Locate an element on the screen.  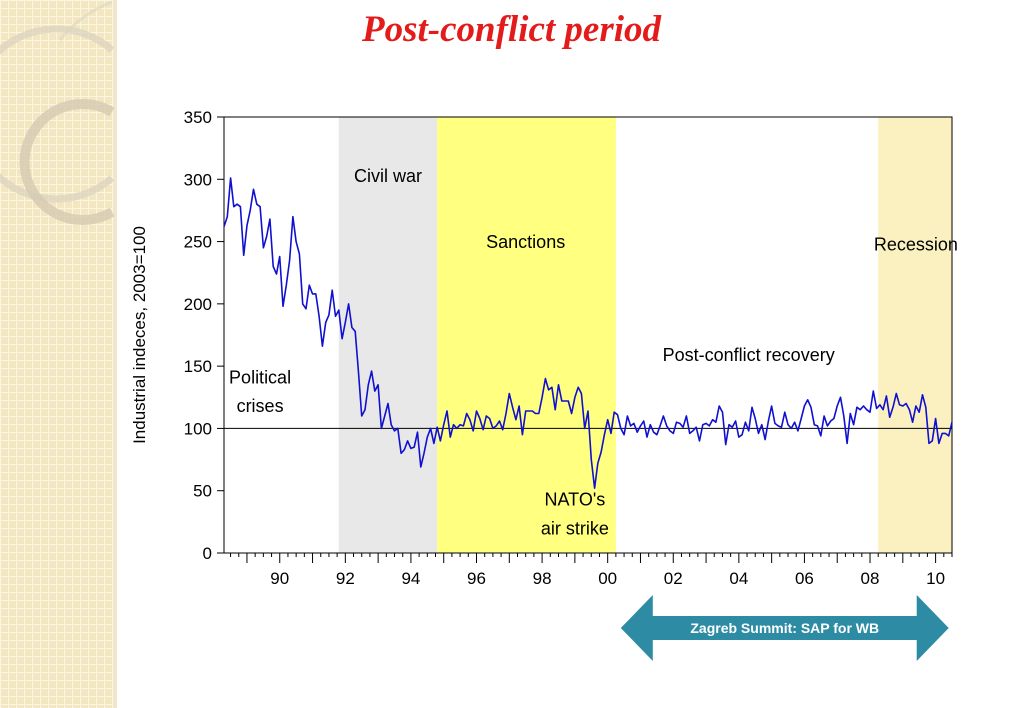
x-tick-label: 10 is located at coordinates (935, 578).